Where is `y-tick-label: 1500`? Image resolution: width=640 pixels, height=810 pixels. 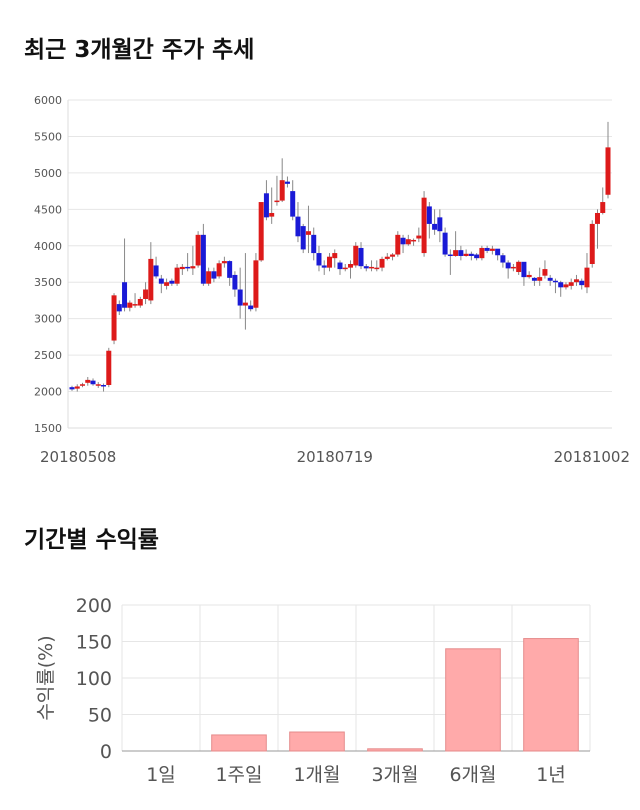
y-tick-label: 1500 is located at coordinates (48, 428).